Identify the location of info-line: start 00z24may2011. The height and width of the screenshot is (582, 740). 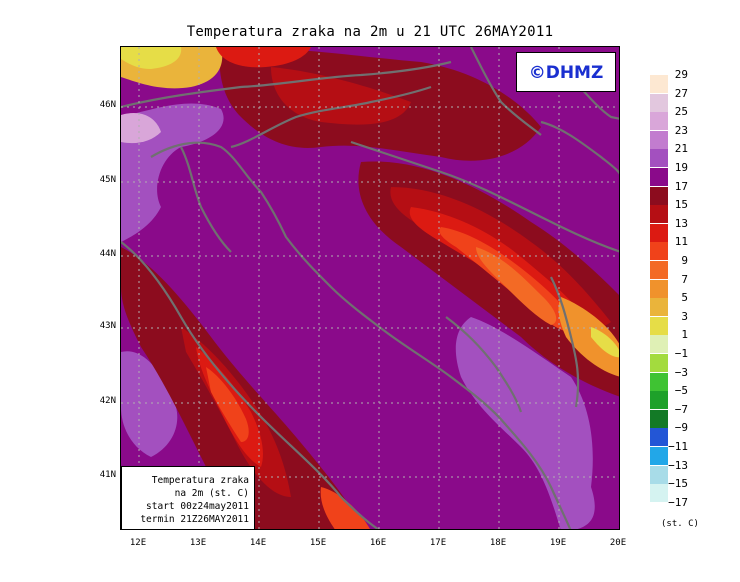
(197, 506).